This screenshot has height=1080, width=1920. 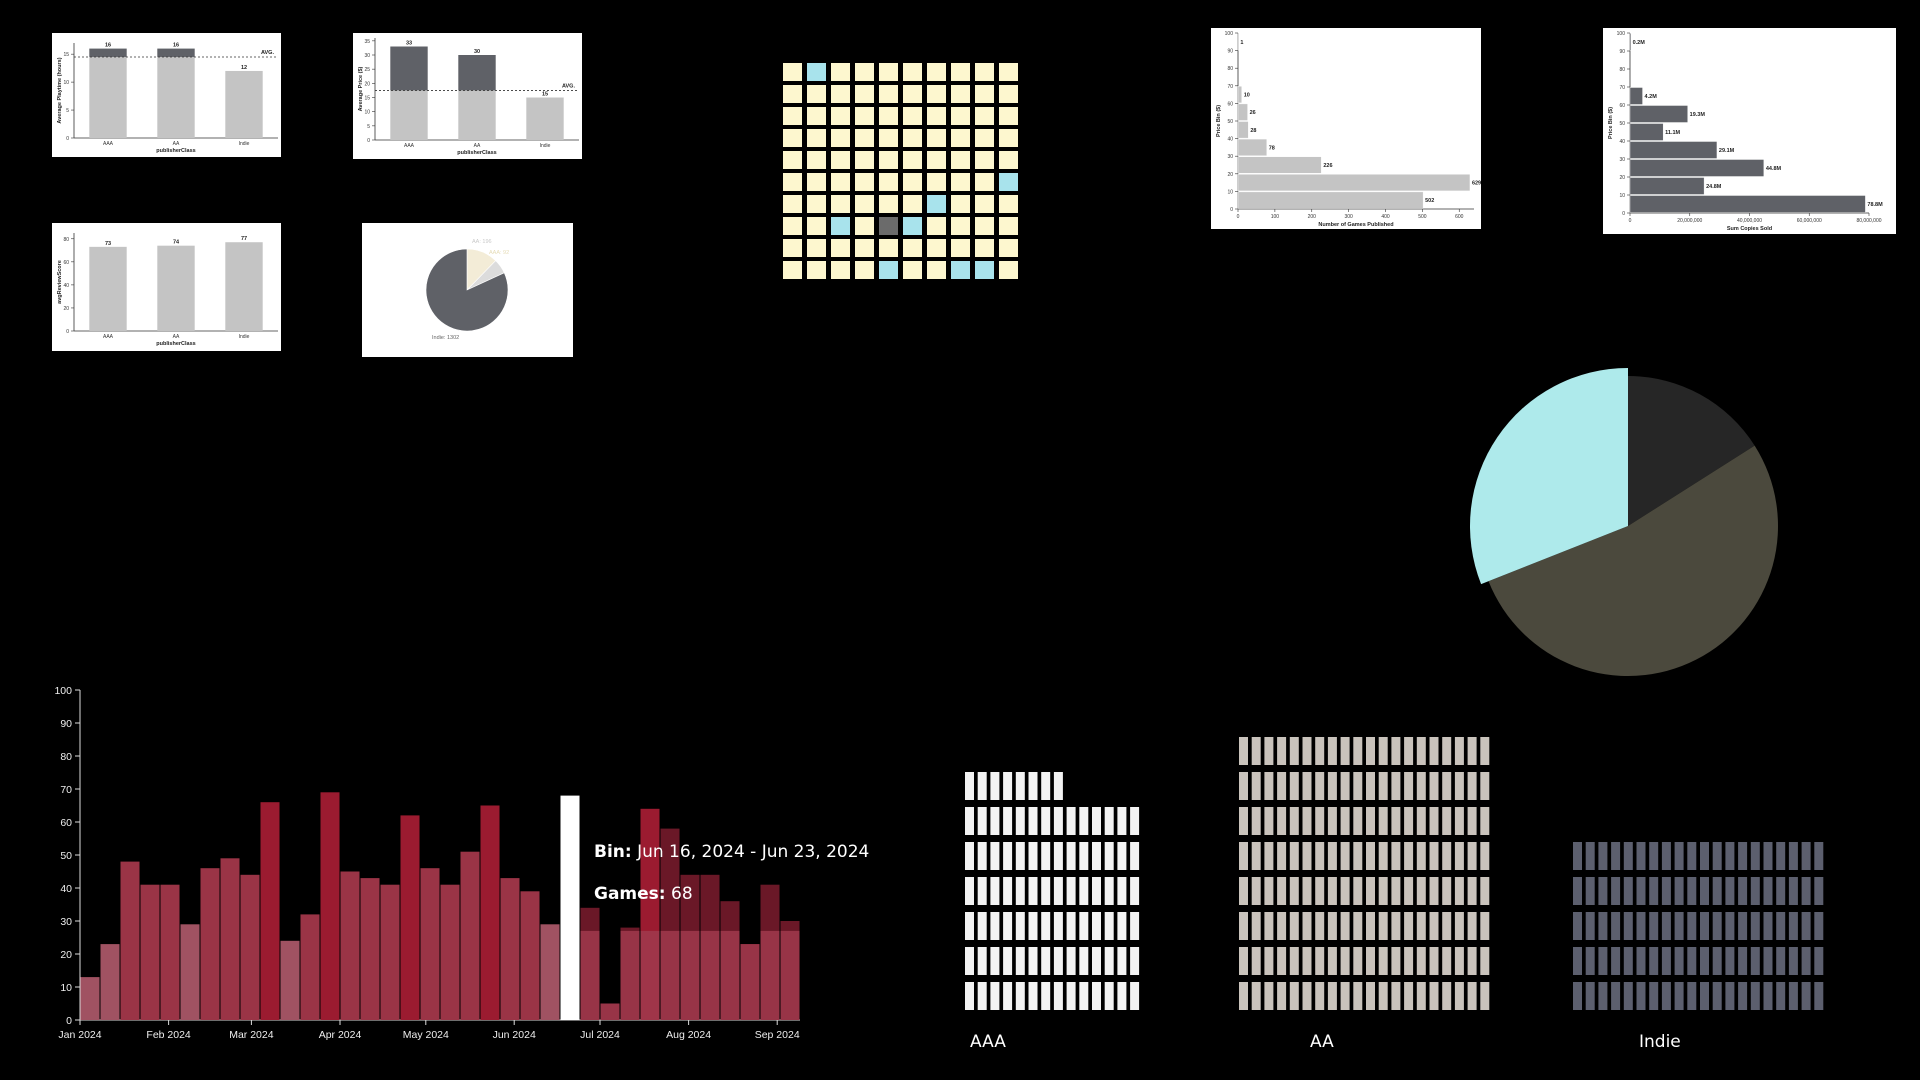 I want to click on y-tick-label: 70, so click(x=1622, y=88).